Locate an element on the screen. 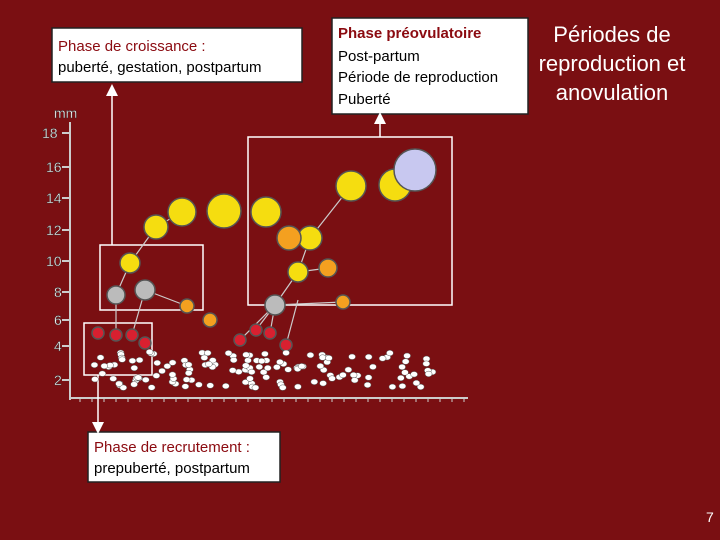  y-tick-label: 10 is located at coordinates (54, 261).